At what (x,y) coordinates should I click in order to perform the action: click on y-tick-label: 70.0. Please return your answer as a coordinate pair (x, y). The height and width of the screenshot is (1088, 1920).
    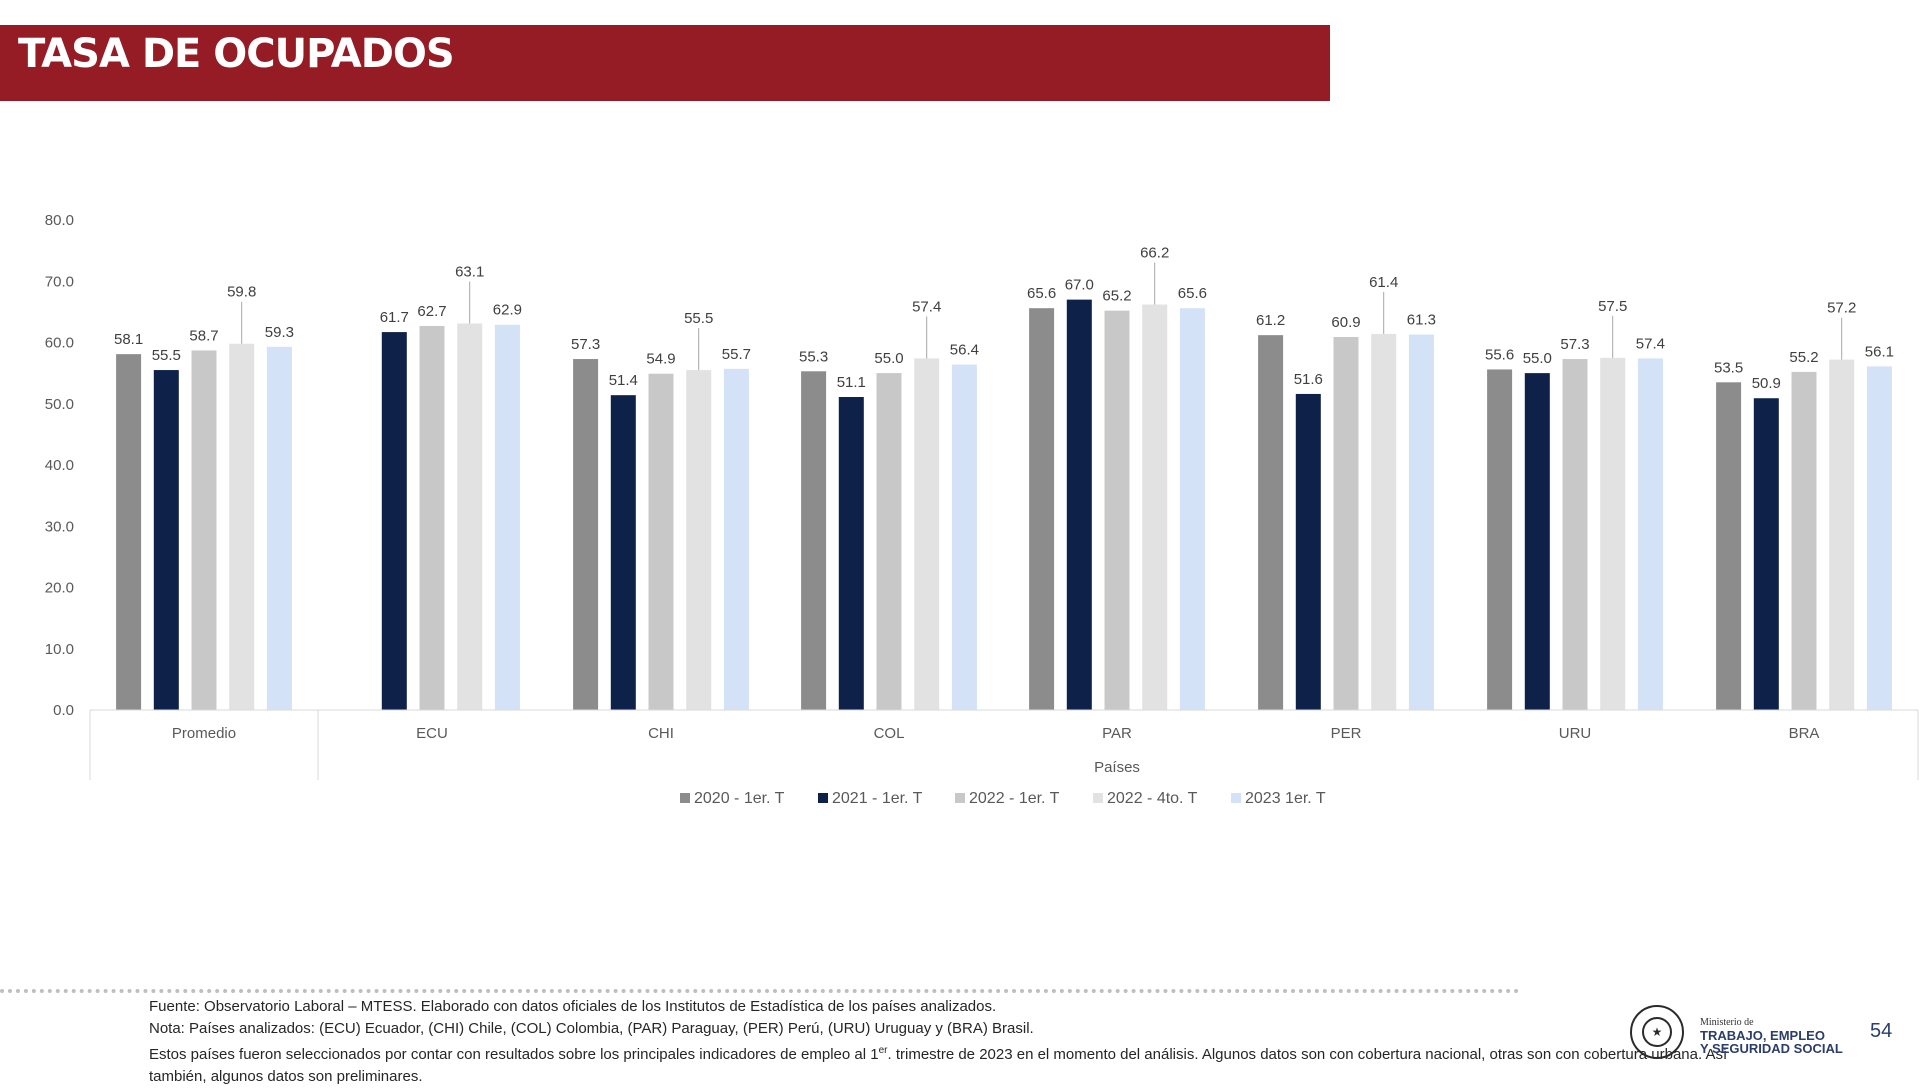
    Looking at the image, I should click on (59, 281).